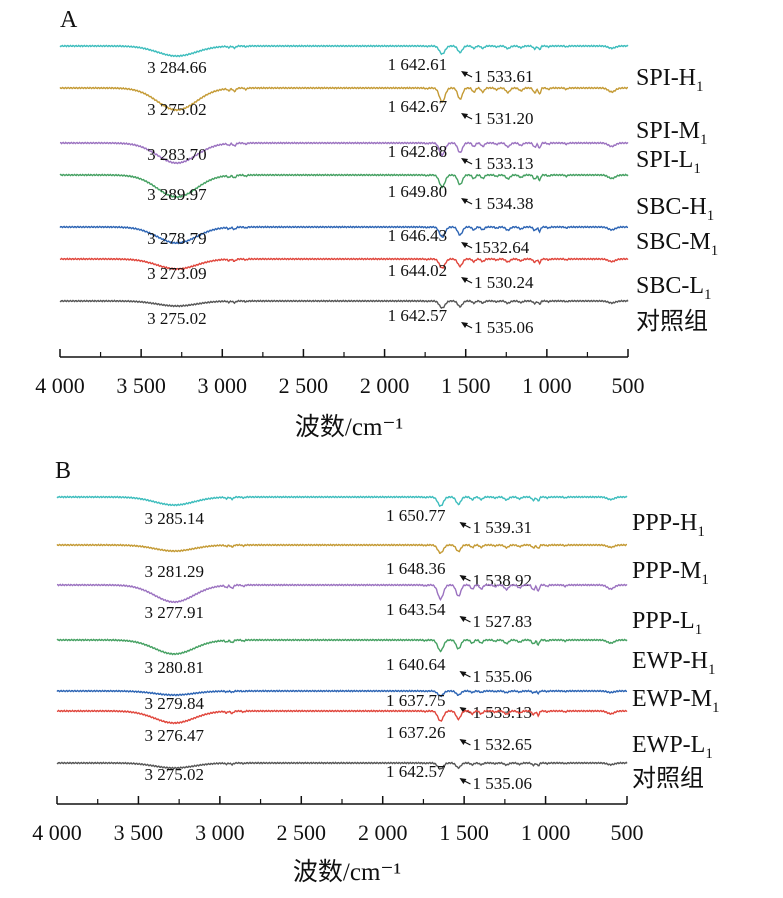  What do you see at coordinates (177, 194) in the screenshot?
I see `peak-label-oh: 3 289.97` at bounding box center [177, 194].